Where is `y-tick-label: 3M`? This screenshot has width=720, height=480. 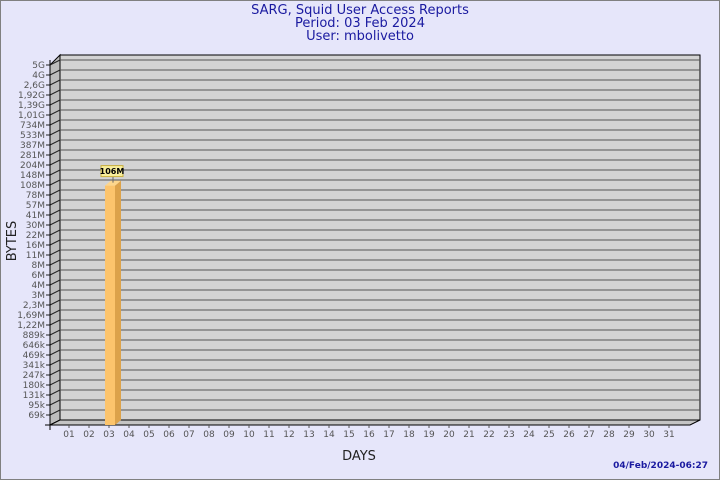
y-tick-label: 3M is located at coordinates (39, 296).